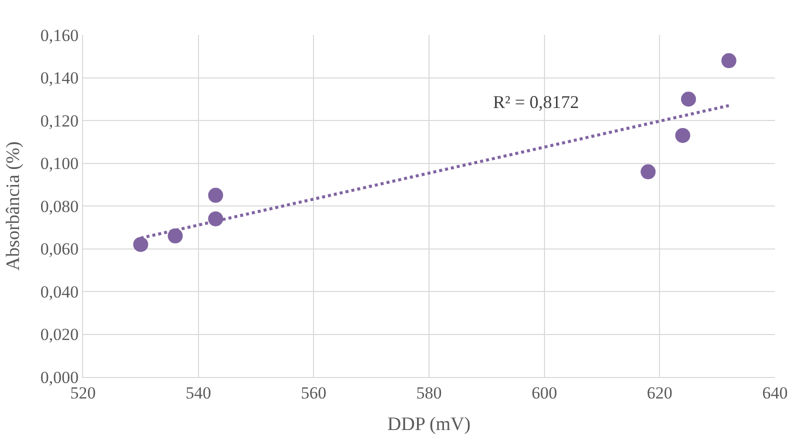 The image size is (805, 443). Describe the element at coordinates (659, 392) in the screenshot. I see `x-tick-label: 620` at that location.